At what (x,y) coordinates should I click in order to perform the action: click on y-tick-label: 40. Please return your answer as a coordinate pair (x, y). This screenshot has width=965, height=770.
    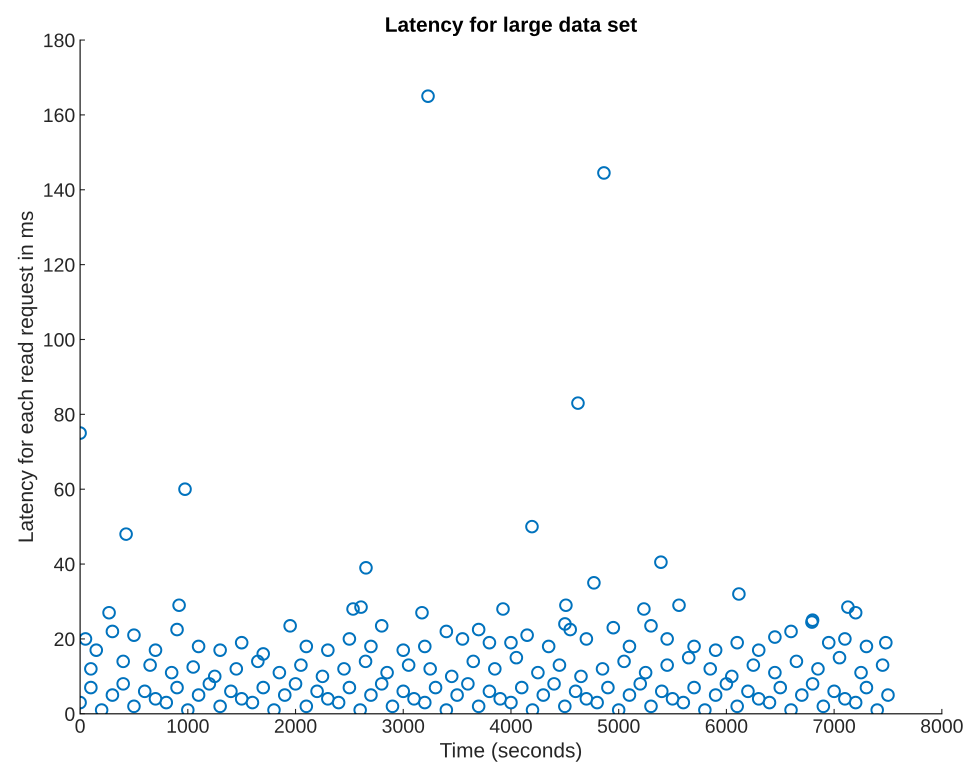
    Looking at the image, I should click on (64, 565).